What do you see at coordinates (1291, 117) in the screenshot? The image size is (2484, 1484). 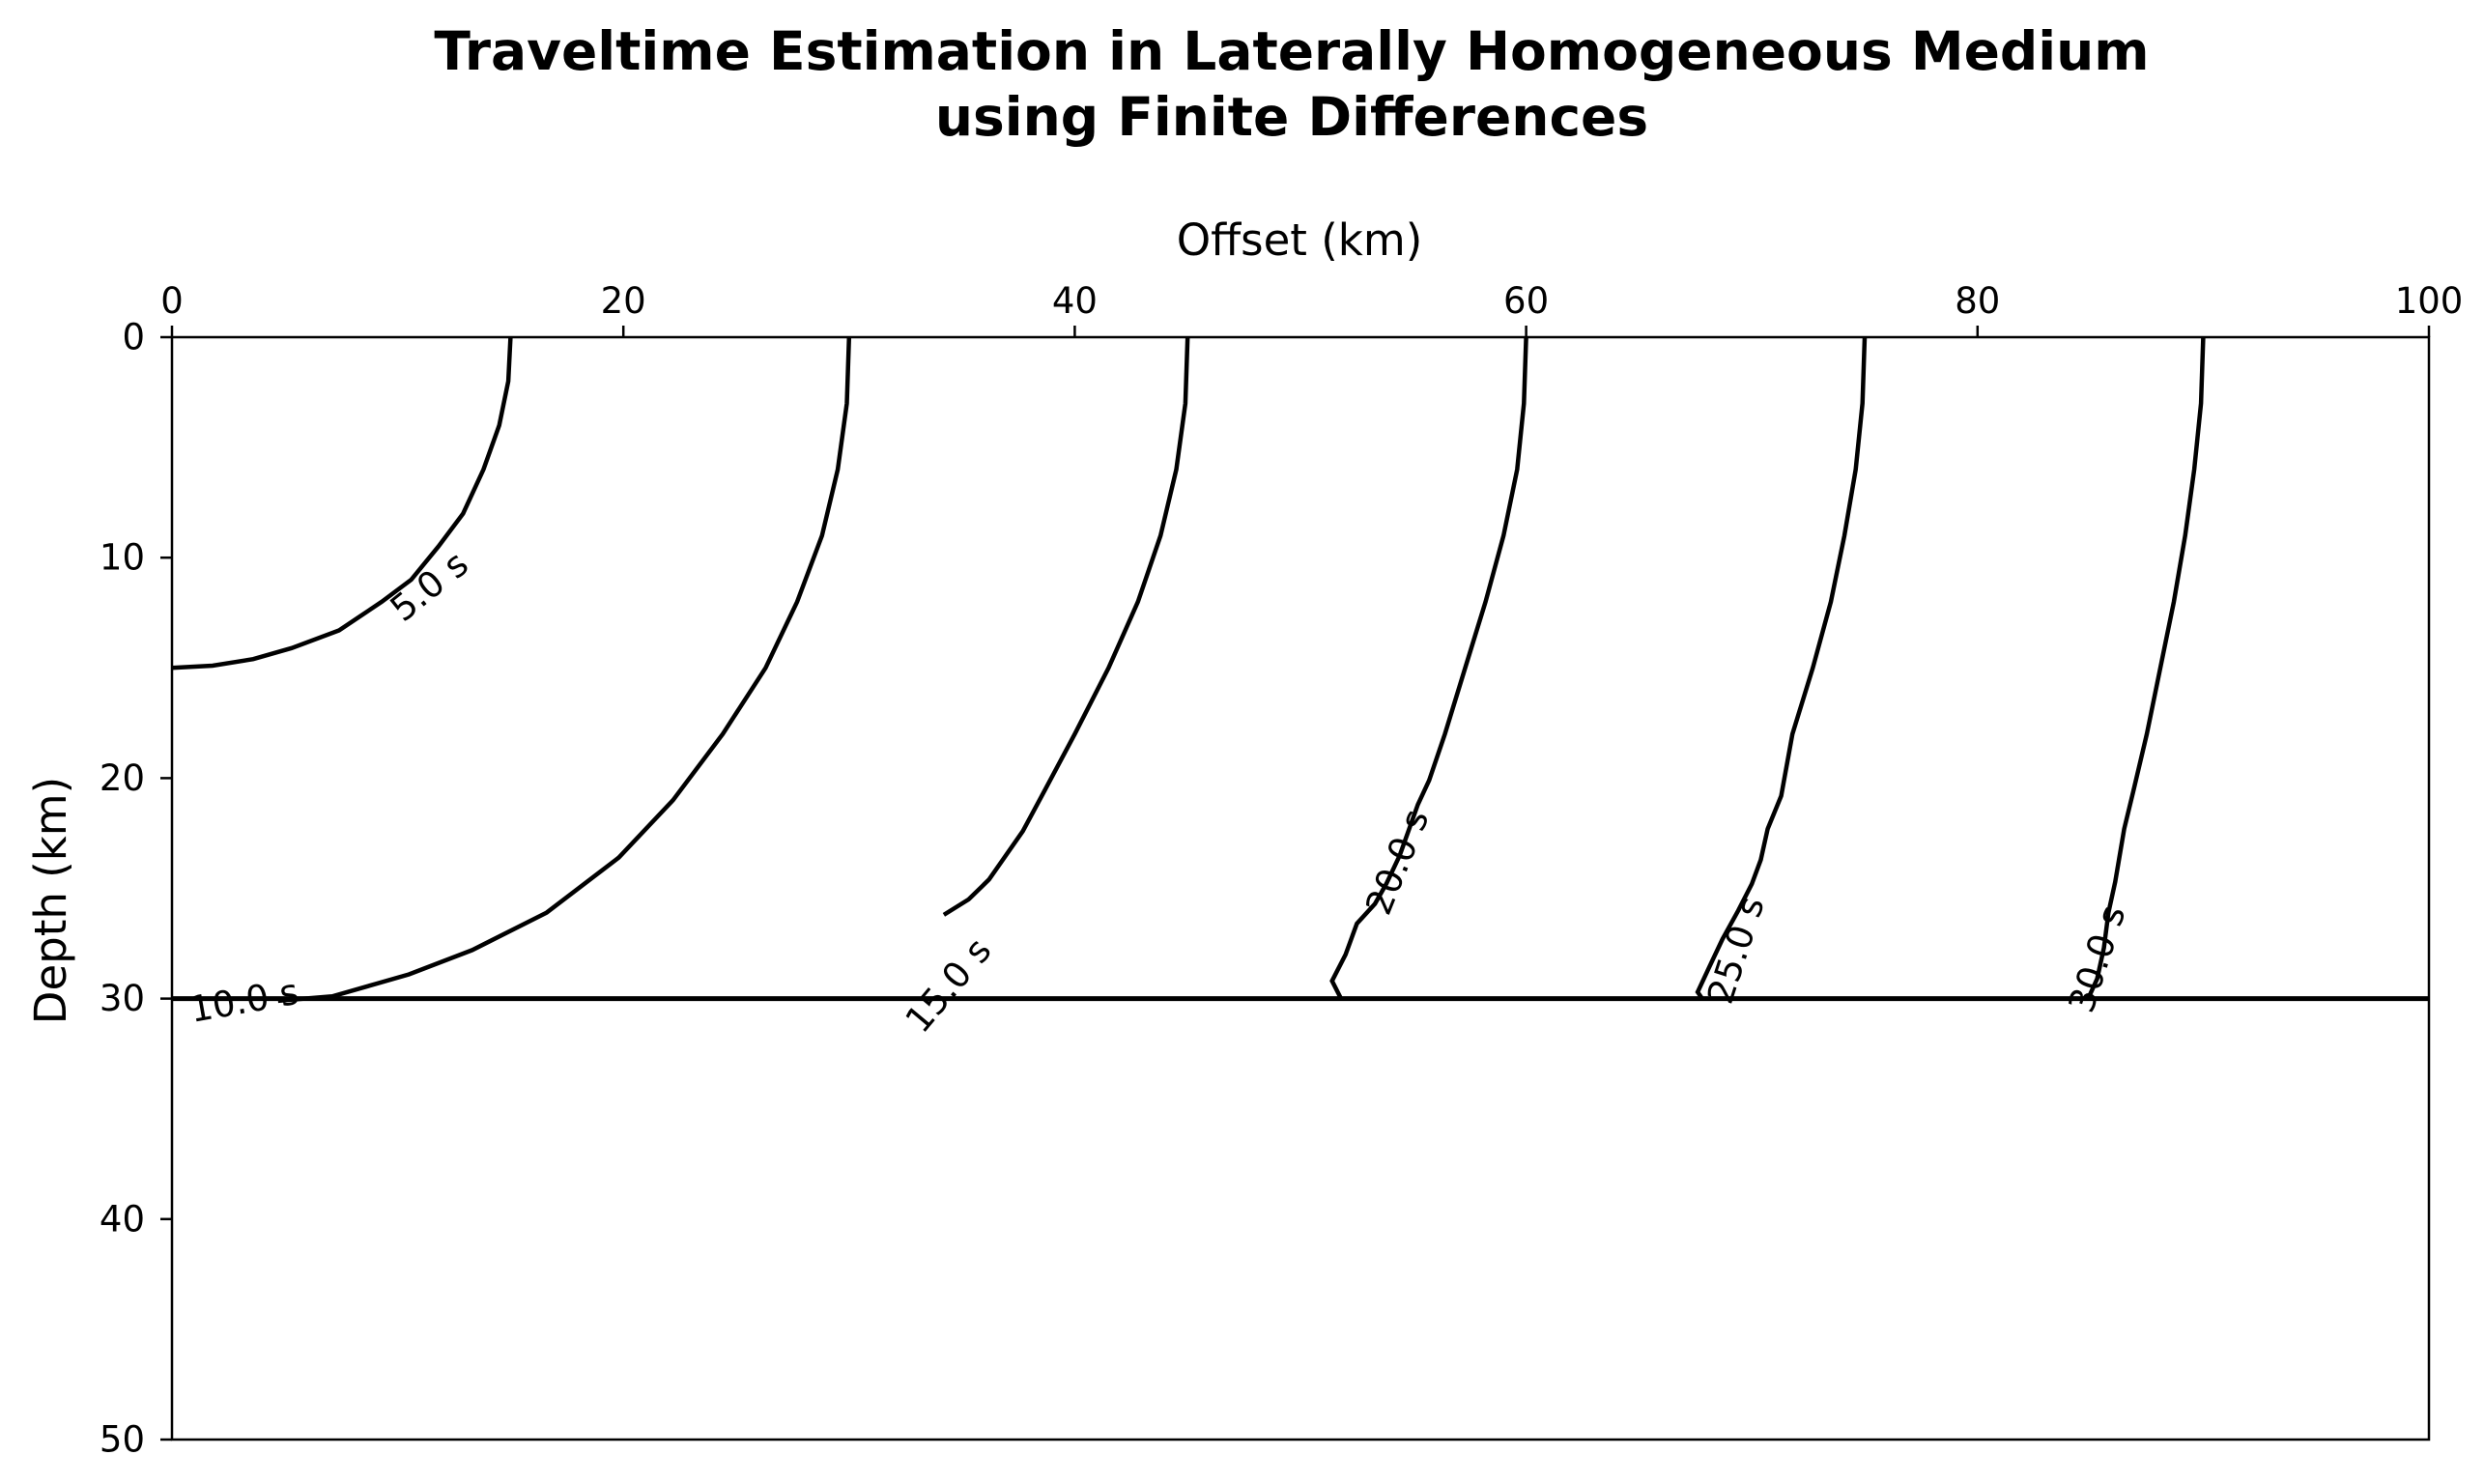 I see `chart-title-line-2: using Finite Differences` at bounding box center [1291, 117].